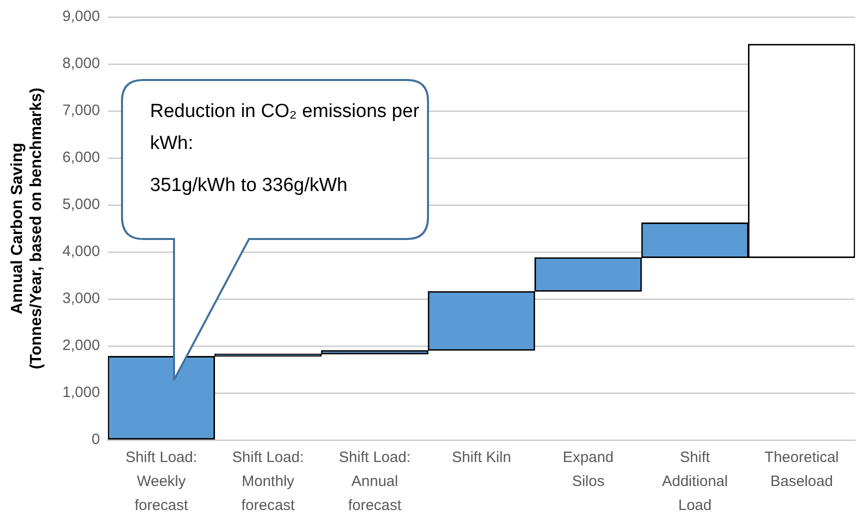 This screenshot has width=857, height=524. I want to click on annotation: 351g/kWh to 336g/kWh, so click(249, 186).